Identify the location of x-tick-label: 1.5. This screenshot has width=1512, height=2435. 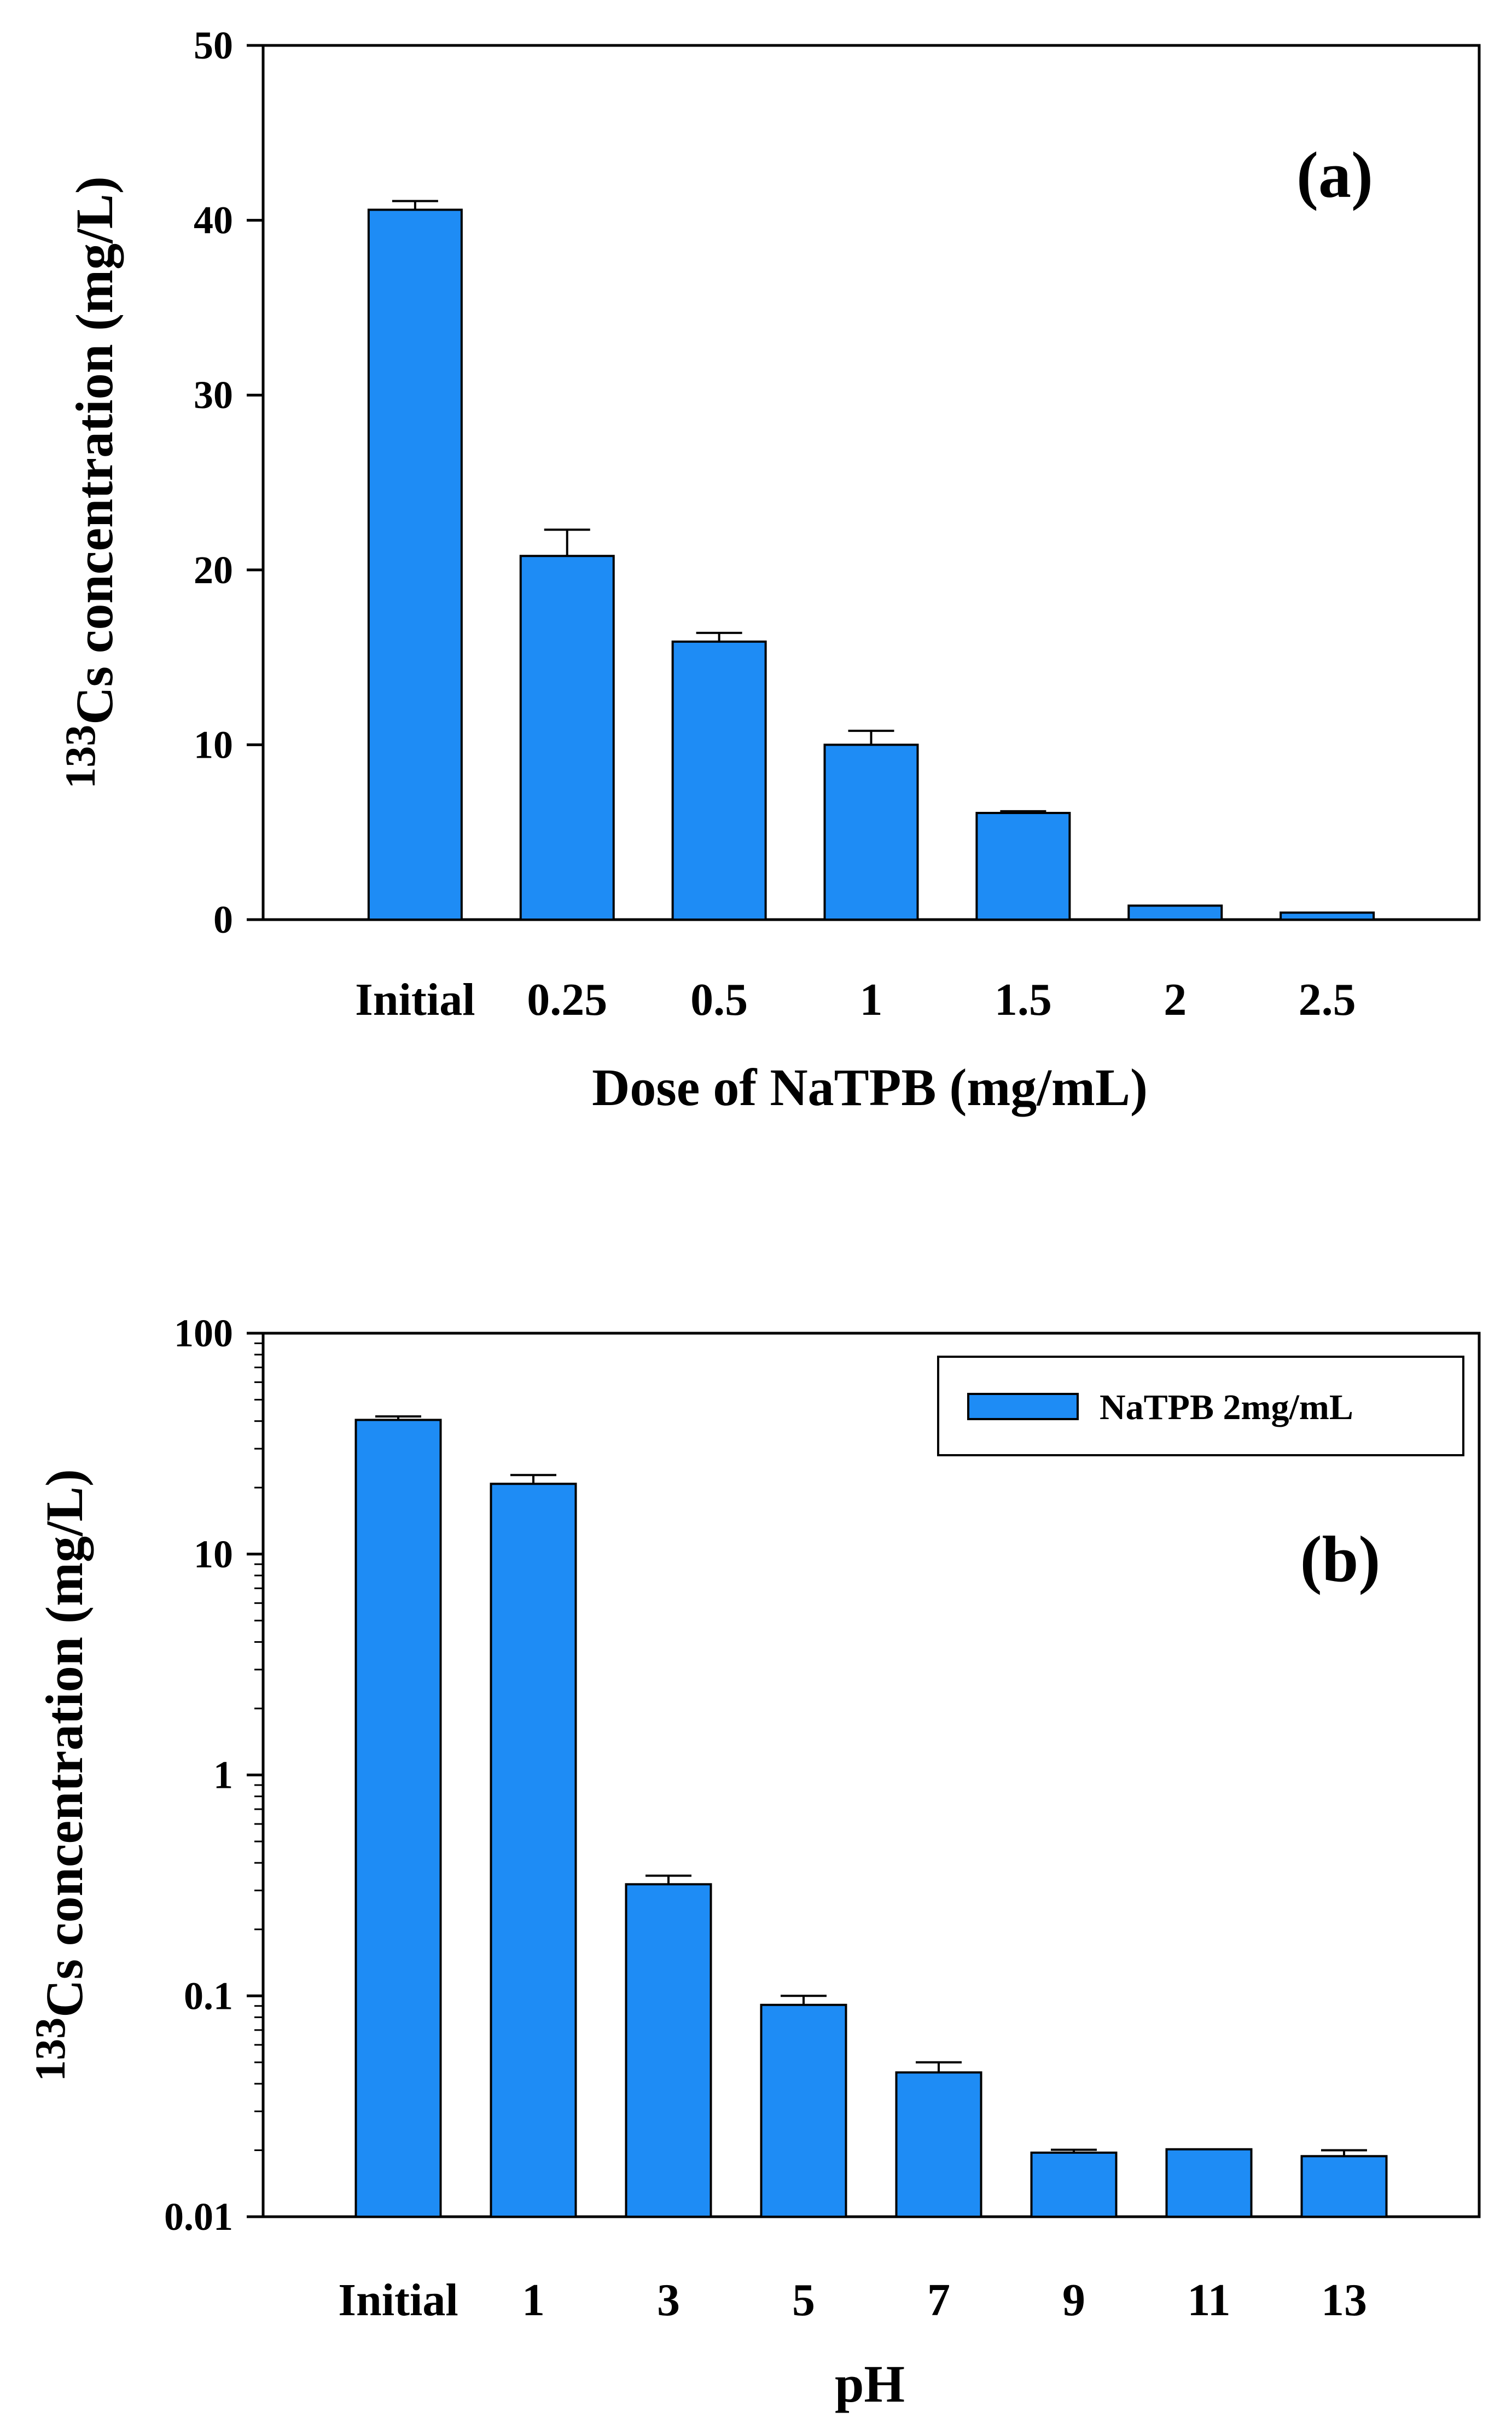
(1024, 999).